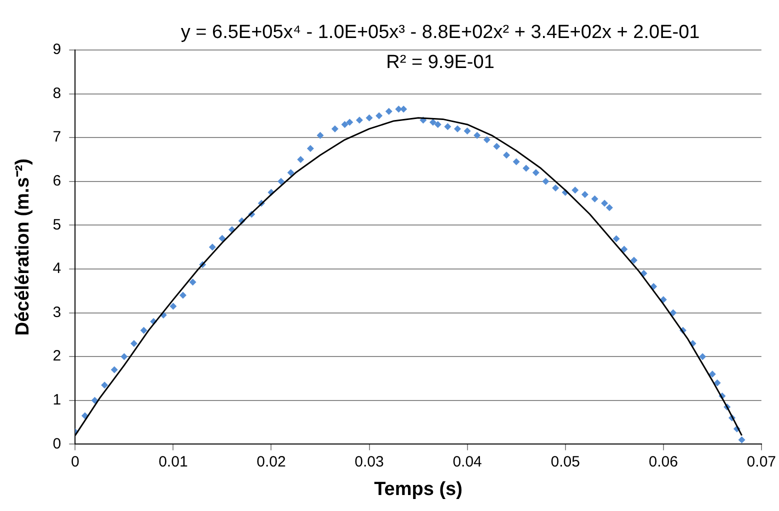 The height and width of the screenshot is (511, 779). What do you see at coordinates (57, 49) in the screenshot?
I see `y-tick-label: 9` at bounding box center [57, 49].